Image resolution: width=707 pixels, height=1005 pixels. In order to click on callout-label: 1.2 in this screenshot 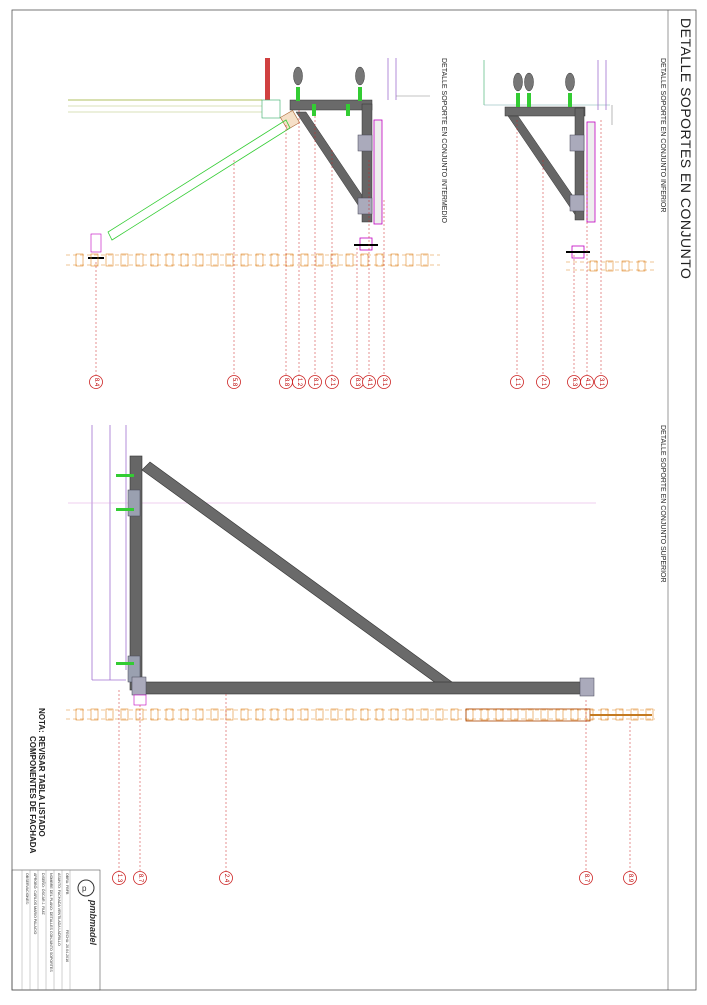, I will do `click(299, 382)`.